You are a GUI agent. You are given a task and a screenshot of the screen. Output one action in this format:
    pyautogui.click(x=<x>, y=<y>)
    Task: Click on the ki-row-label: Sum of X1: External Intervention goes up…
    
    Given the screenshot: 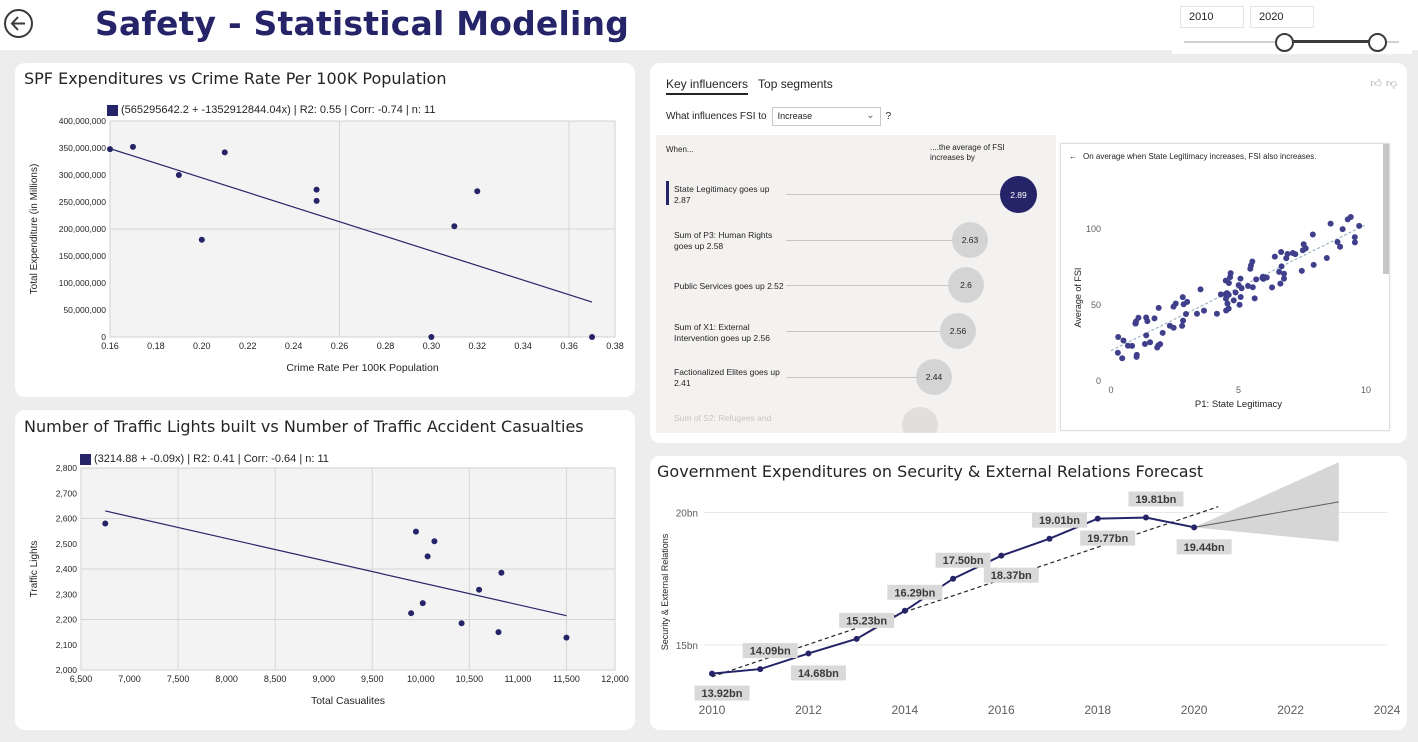 What is the action you would take?
    pyautogui.click(x=722, y=332)
    